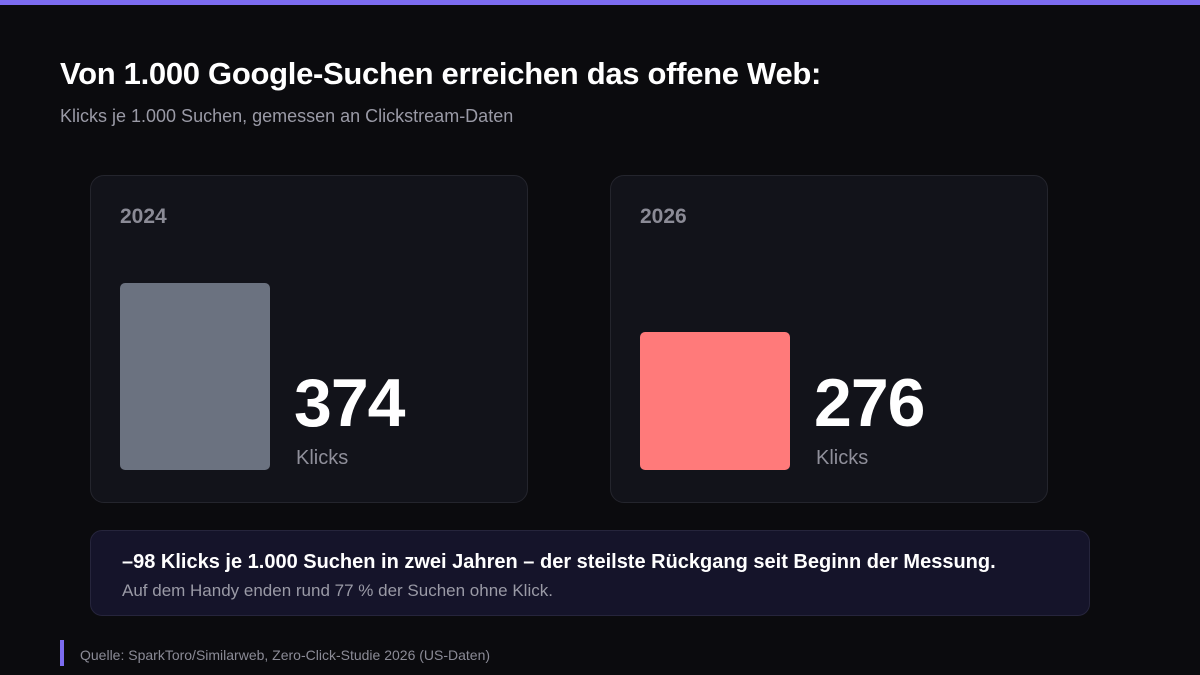  What do you see at coordinates (349, 403) in the screenshot?
I see `value-label-2024: 374` at bounding box center [349, 403].